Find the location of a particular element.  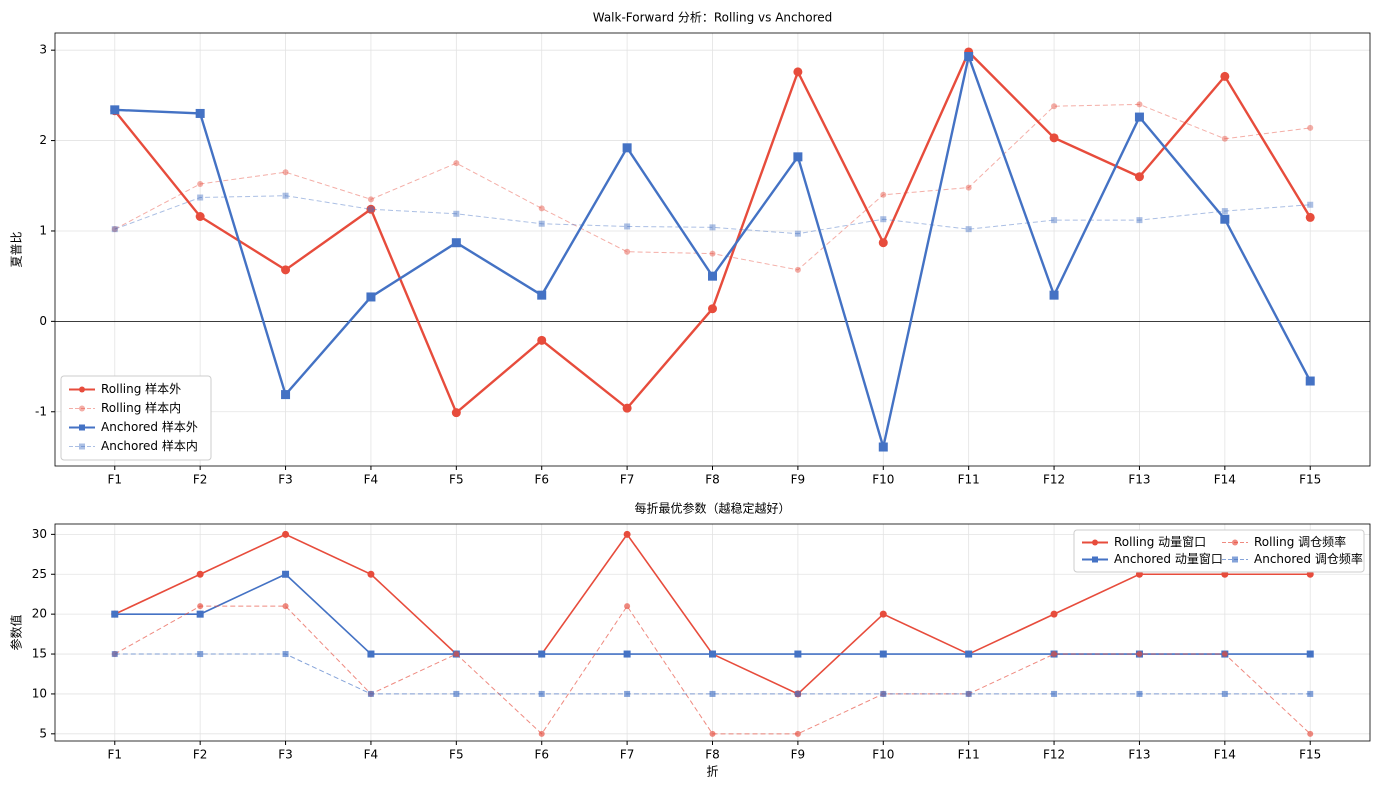

y-tick-label: 2 is located at coordinates (43, 140).